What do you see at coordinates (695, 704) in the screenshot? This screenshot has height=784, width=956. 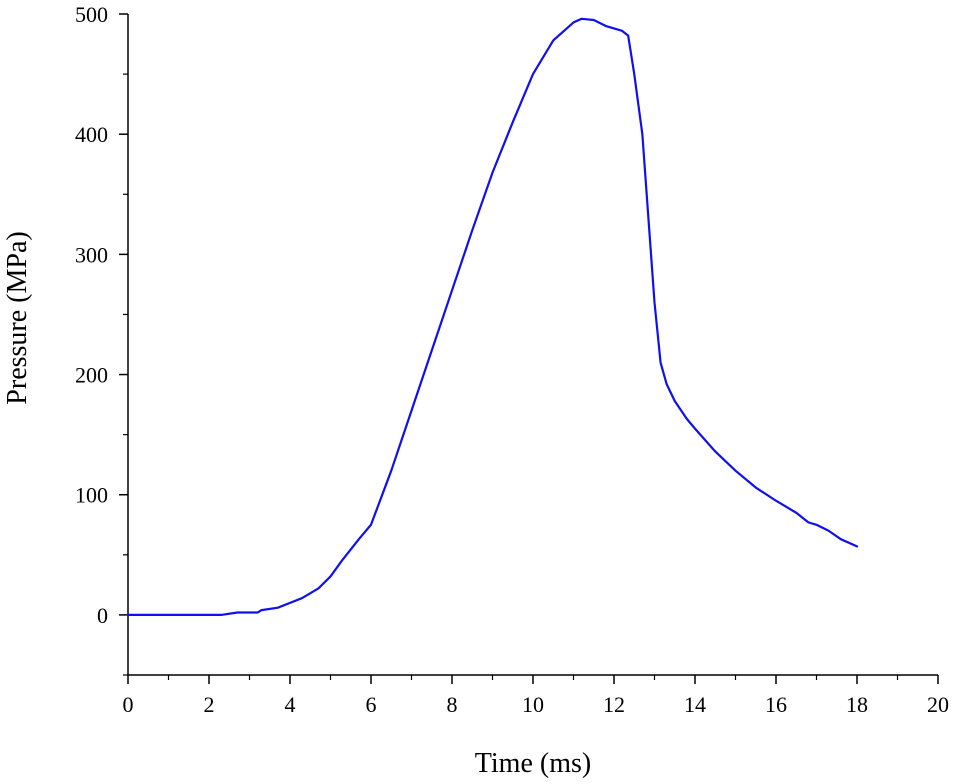 I see `x-tick-label: 14` at bounding box center [695, 704].